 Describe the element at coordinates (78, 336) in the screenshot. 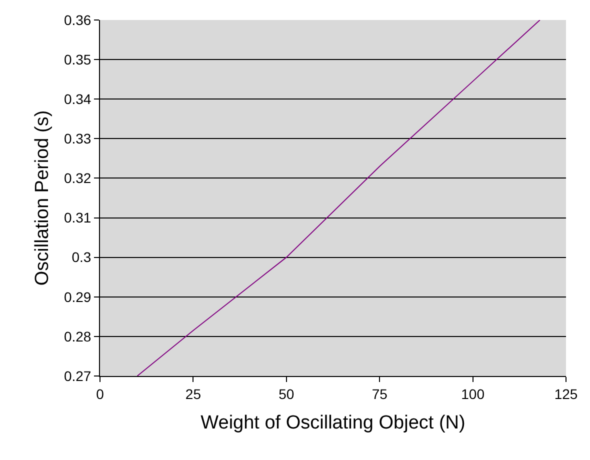

I see `y-tick-label: 0.28` at that location.